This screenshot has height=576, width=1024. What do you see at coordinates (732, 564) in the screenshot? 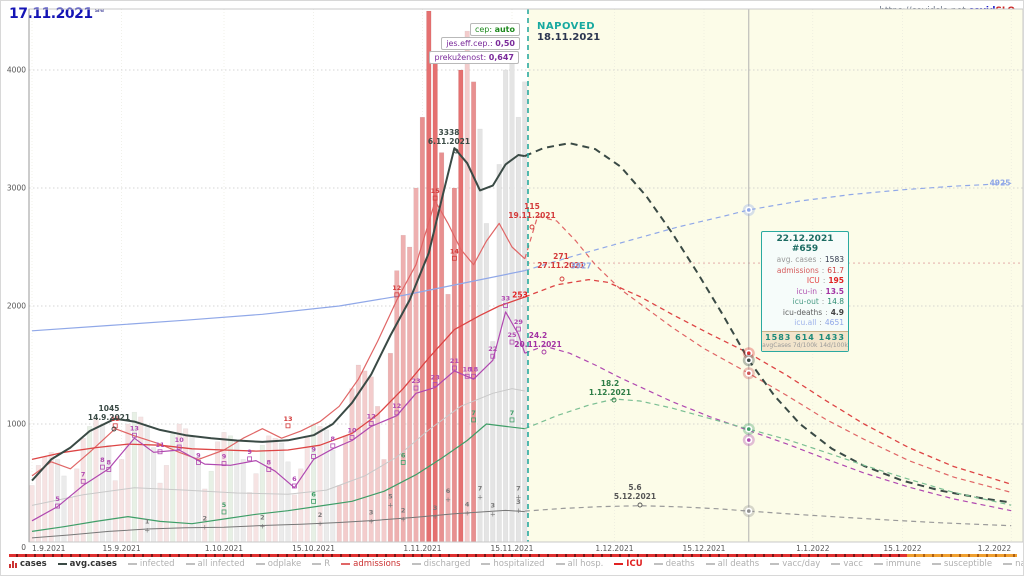
I see `legend-item-all-deaths: all deaths` at bounding box center [732, 564].